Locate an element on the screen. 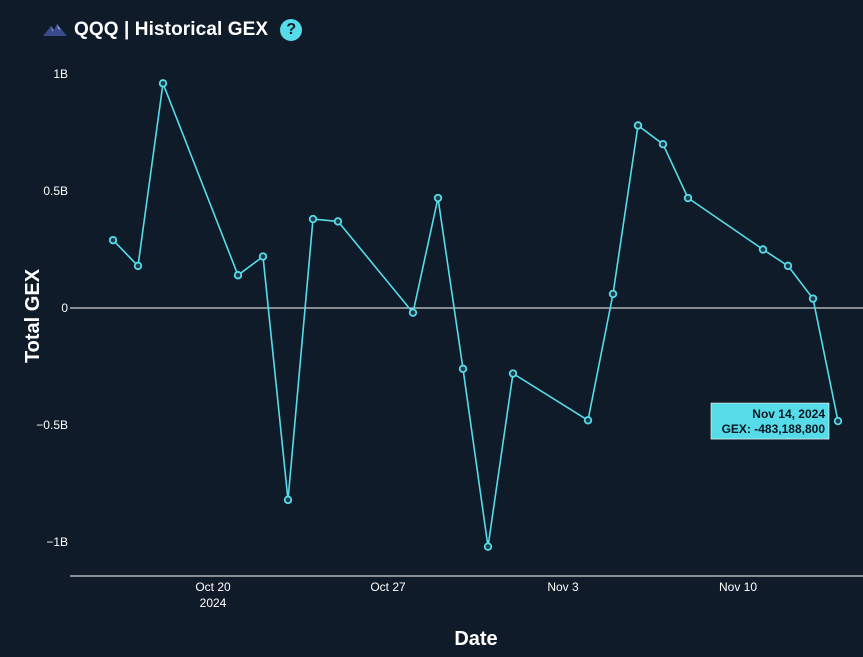  x-tick-label: Oct 20 is located at coordinates (213, 587).